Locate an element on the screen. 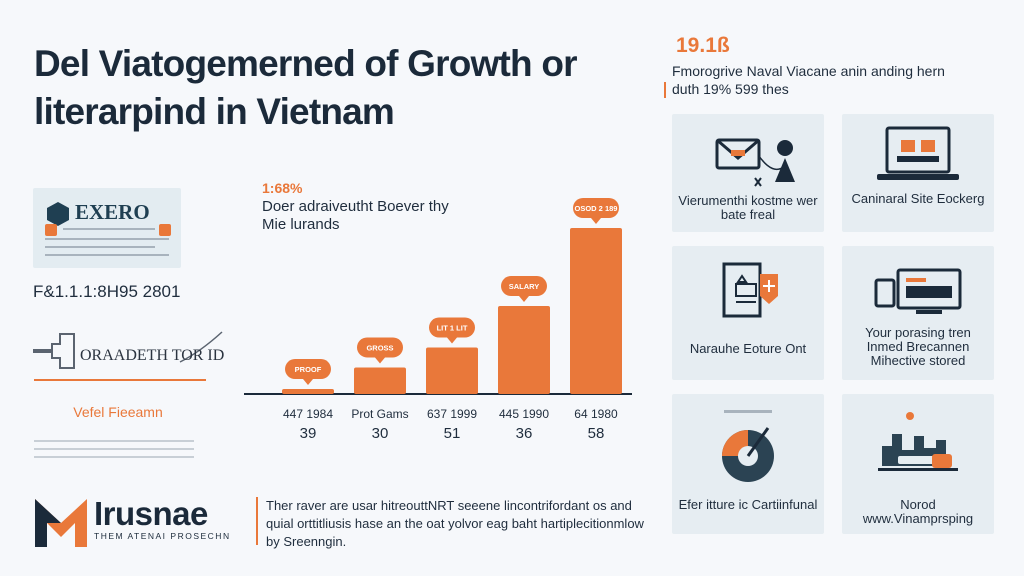 This screenshot has width=1024, height=576. callout-text: SALARY is located at coordinates (524, 286).